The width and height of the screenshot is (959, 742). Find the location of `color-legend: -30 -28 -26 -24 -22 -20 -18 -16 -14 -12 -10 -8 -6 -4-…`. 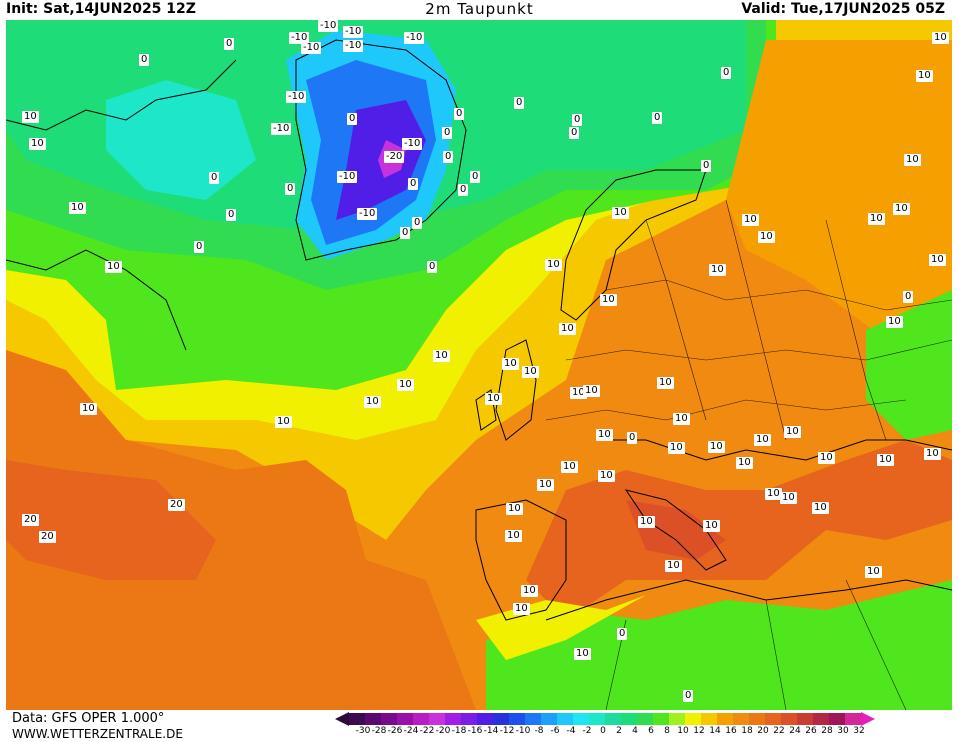

color-legend: -30 -28 -26 -24 -22 -20 -18 -16 -14 -12 -10 -8 -6 -4-… is located at coordinates (646, 727).